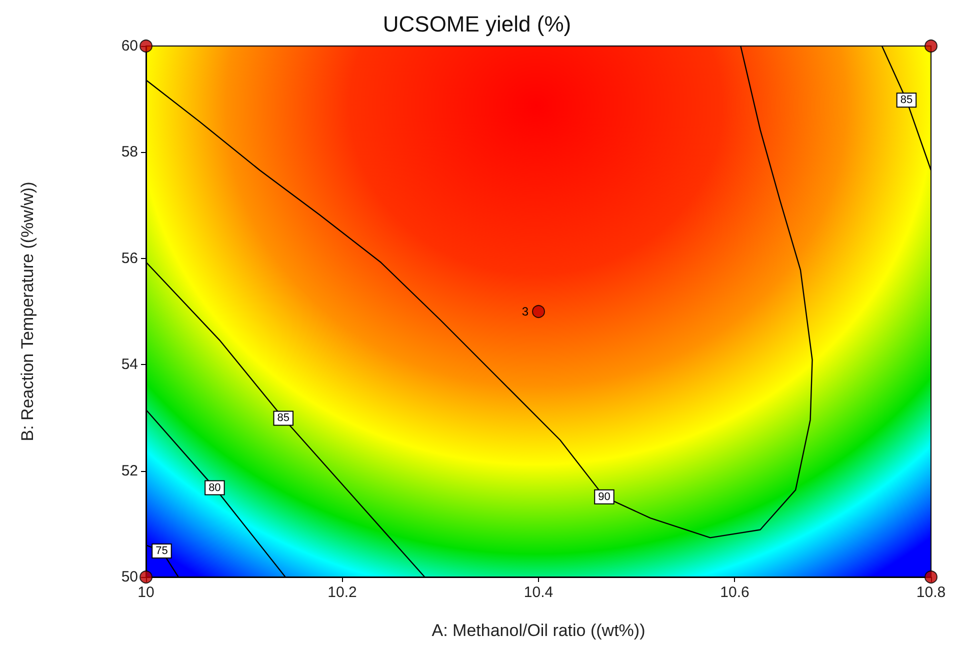 Image resolution: width=954 pixels, height=657 pixels. I want to click on x-tick-label: 10.4, so click(539, 592).